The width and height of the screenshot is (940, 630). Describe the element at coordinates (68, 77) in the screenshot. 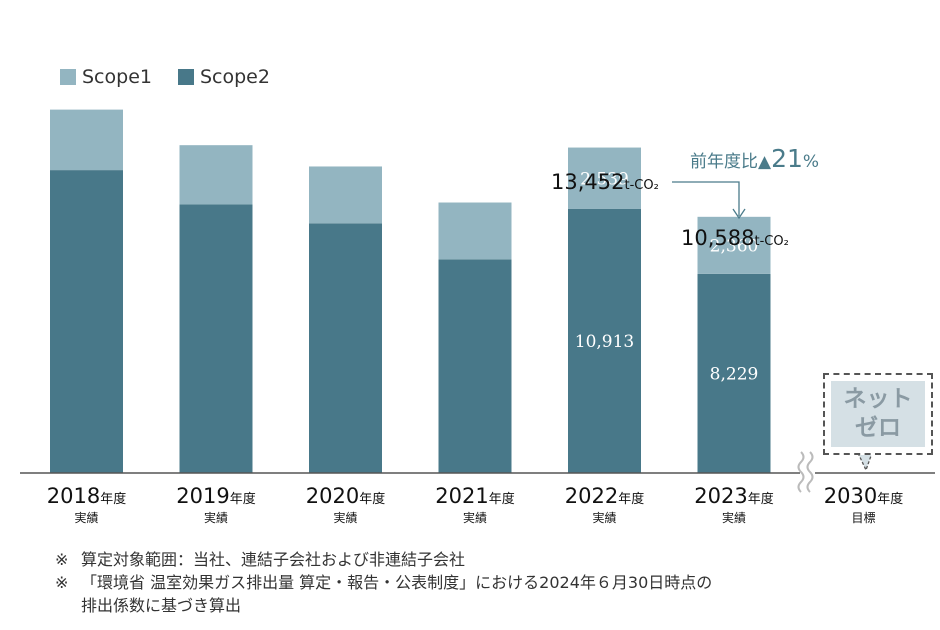

I see `legend-swatch-scope1` at that location.